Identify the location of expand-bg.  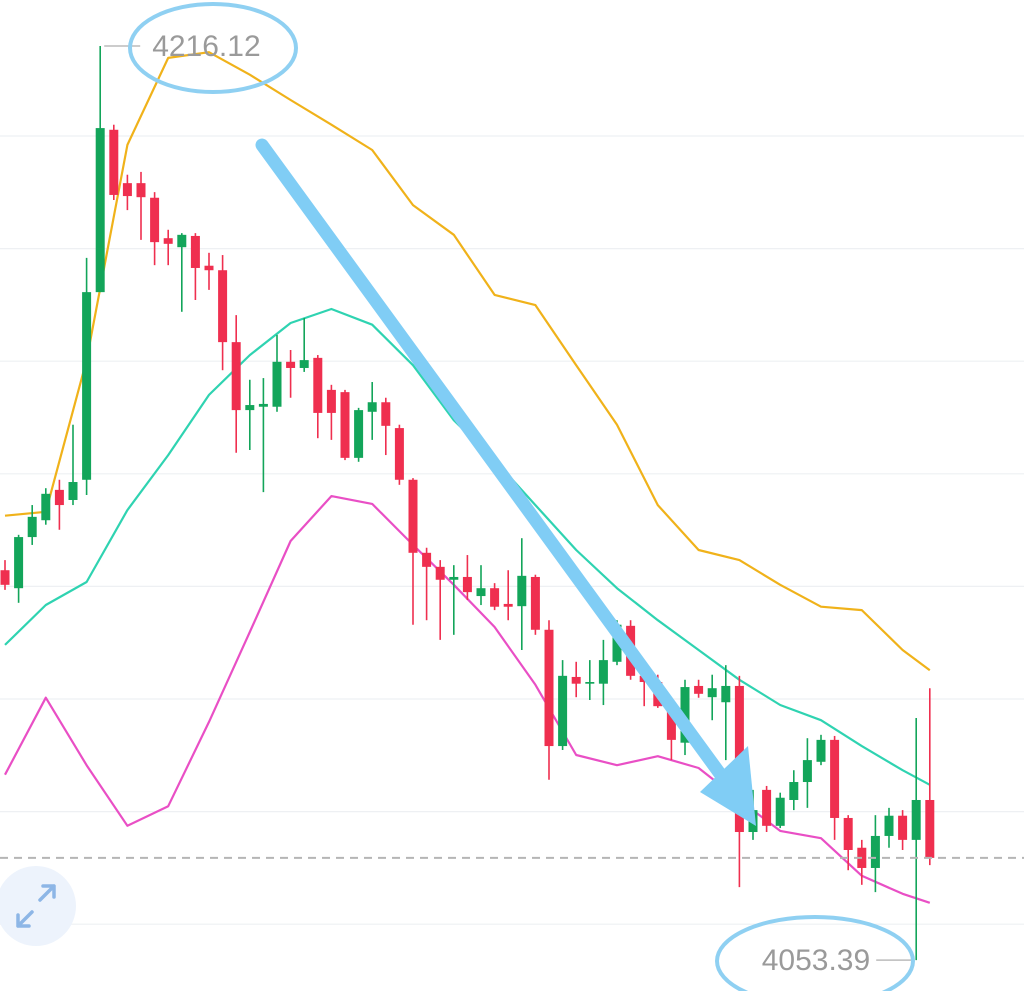
(38, 906).